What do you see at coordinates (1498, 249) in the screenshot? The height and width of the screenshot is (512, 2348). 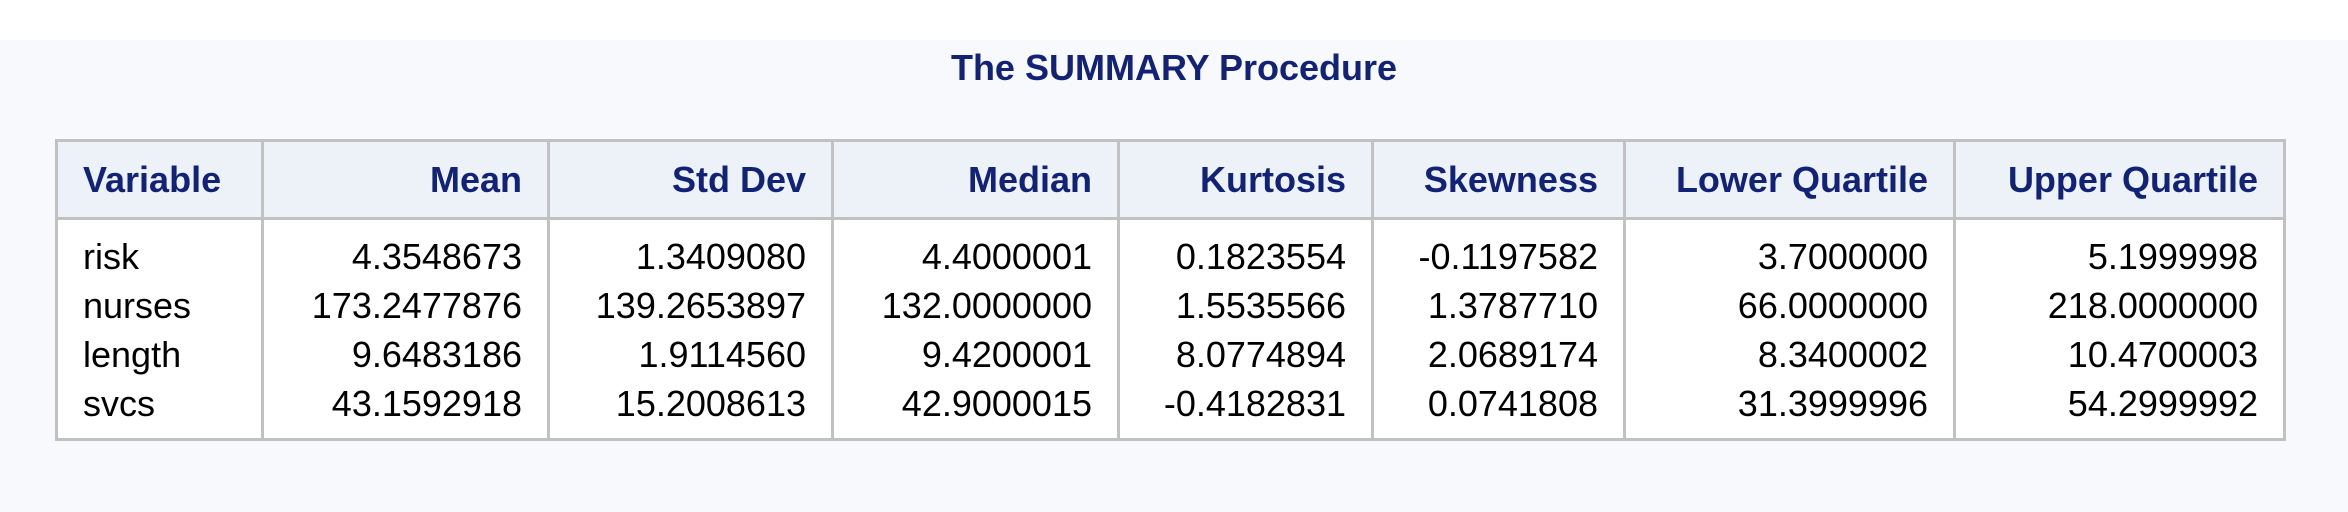 I see `cell-skewness: -0.1197582` at bounding box center [1498, 249].